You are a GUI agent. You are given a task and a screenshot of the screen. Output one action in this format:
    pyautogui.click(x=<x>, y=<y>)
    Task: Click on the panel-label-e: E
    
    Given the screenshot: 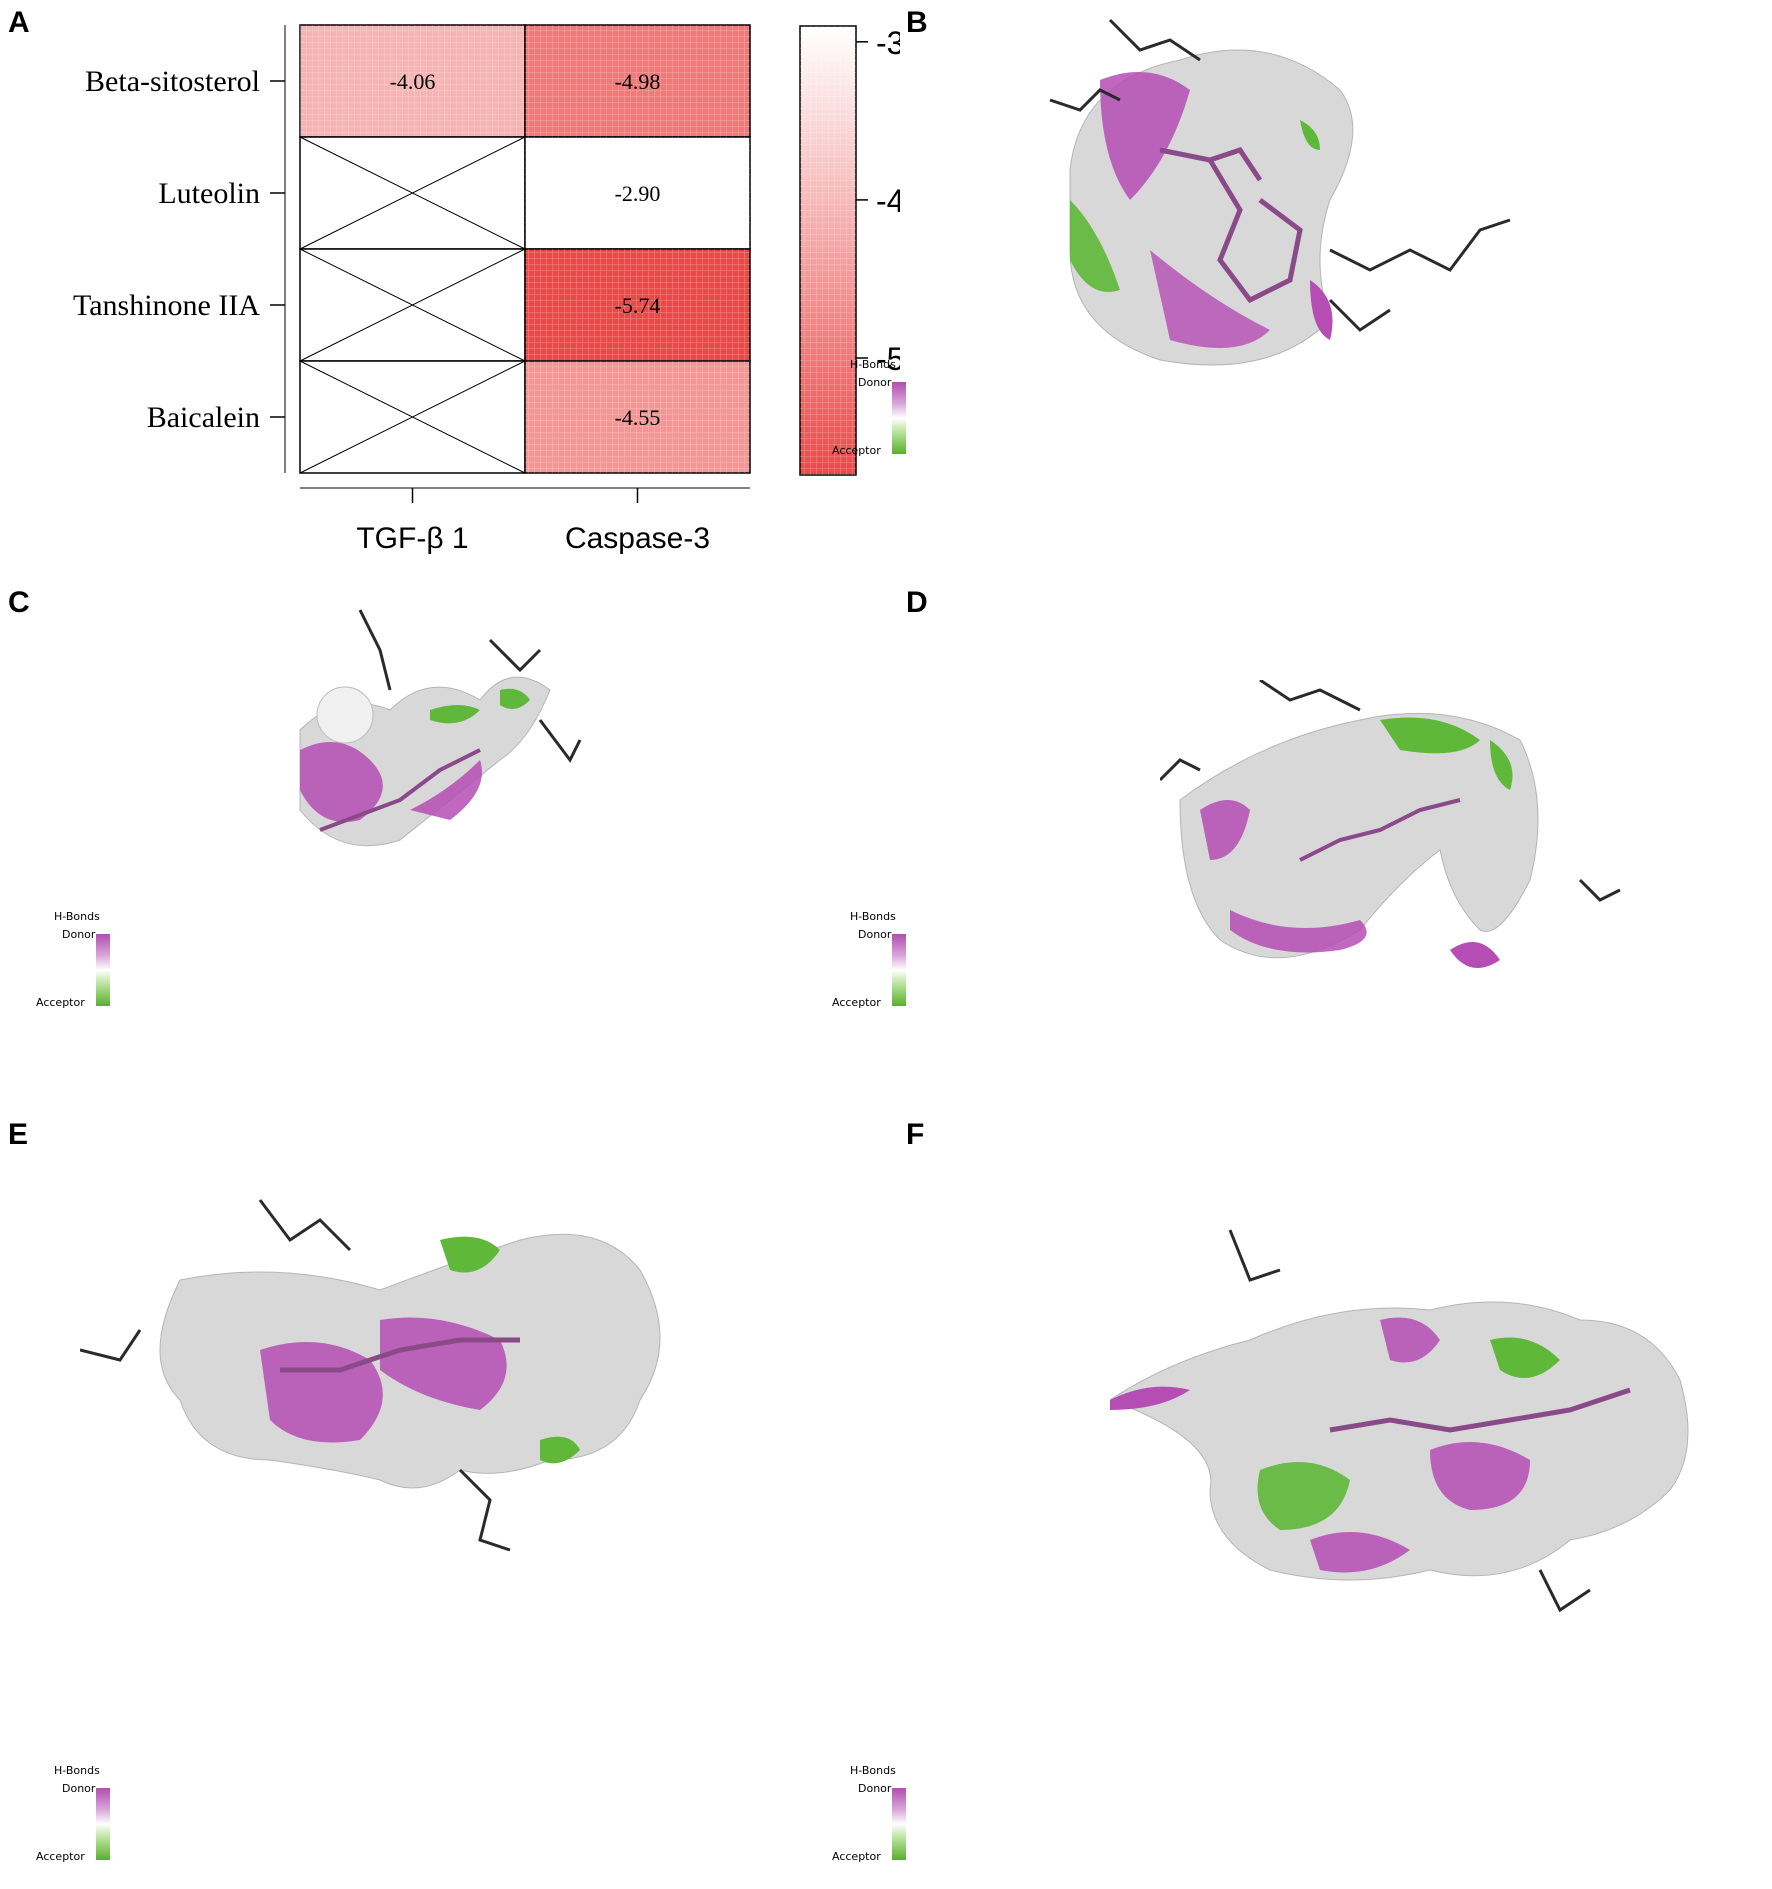 What is the action you would take?
    pyautogui.click(x=18, y=1134)
    